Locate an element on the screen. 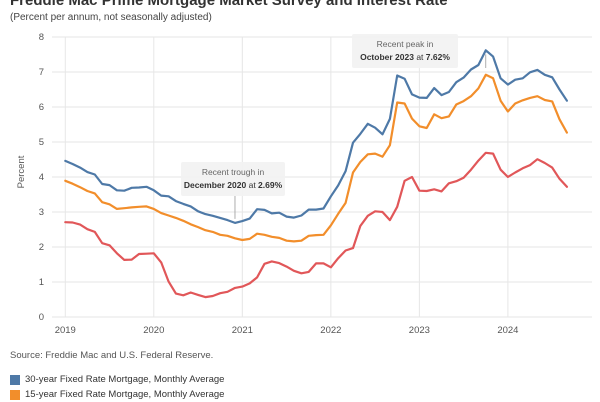  annotation-value: 7.62% is located at coordinates (438, 57).